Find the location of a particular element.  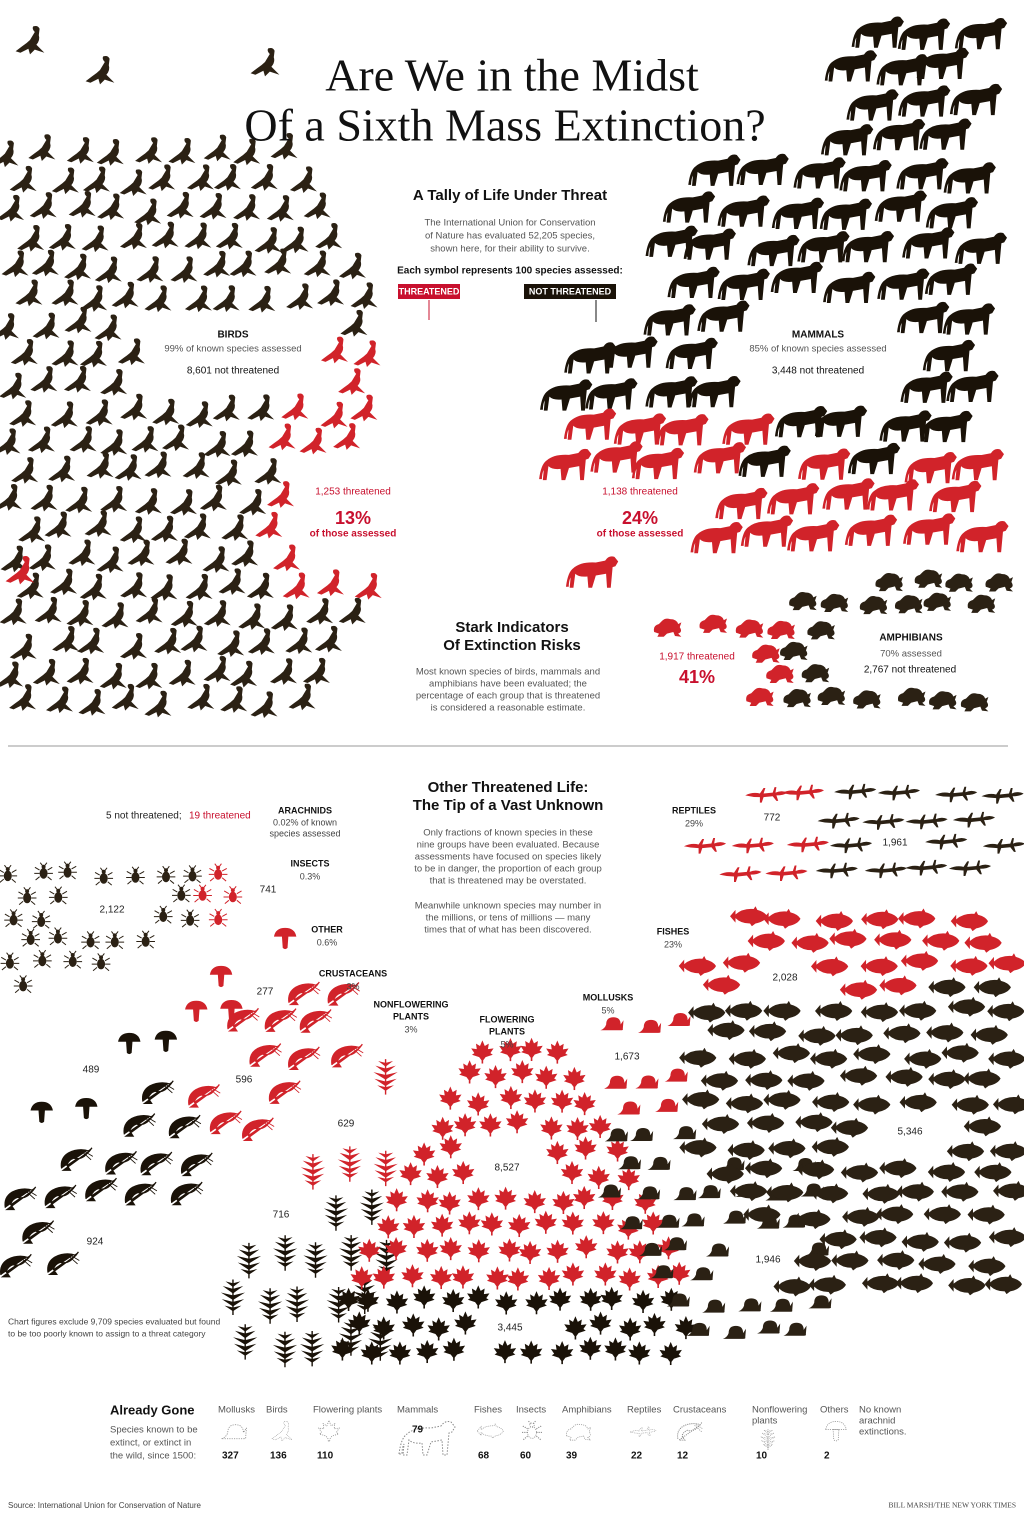

threatened: 772 is located at coordinates (772, 818).